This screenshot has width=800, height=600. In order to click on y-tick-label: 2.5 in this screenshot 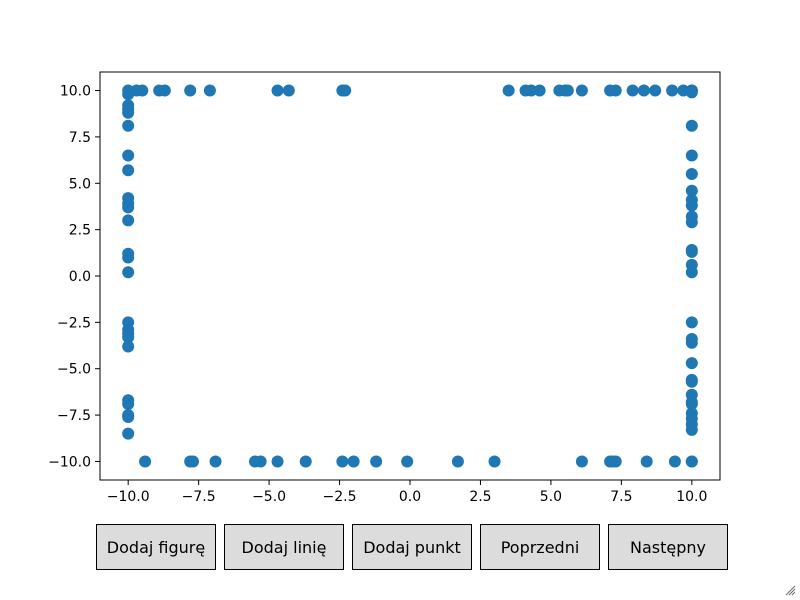, I will do `click(80, 231)`.